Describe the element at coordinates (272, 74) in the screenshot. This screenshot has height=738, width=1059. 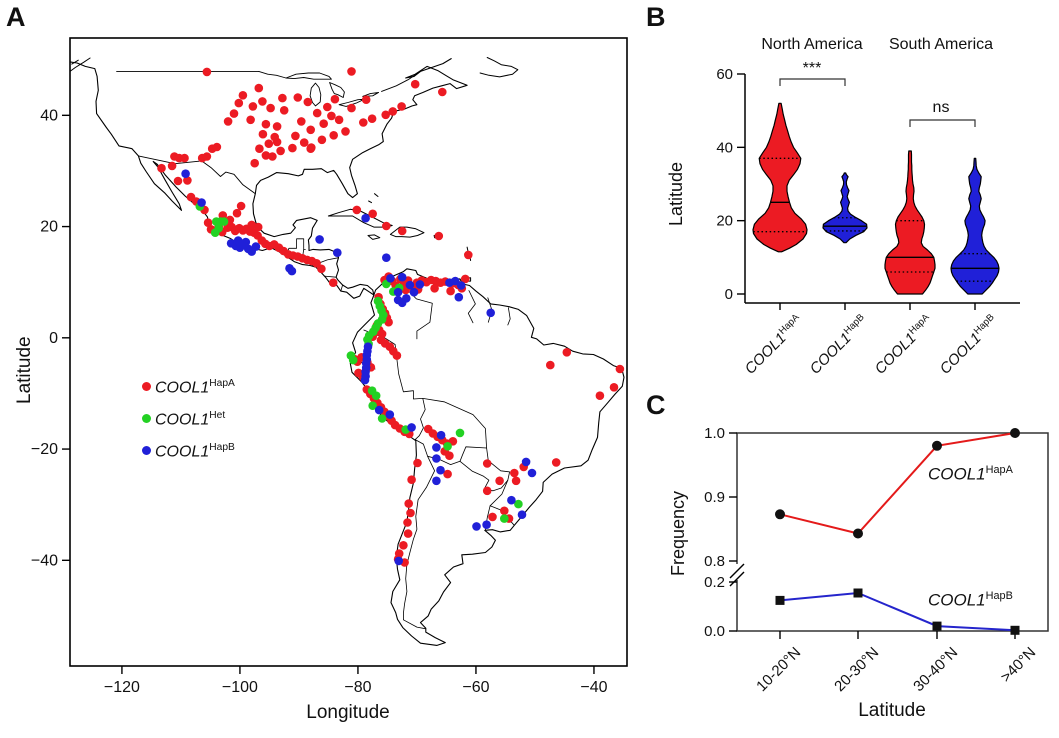
I see `border-connector` at that location.